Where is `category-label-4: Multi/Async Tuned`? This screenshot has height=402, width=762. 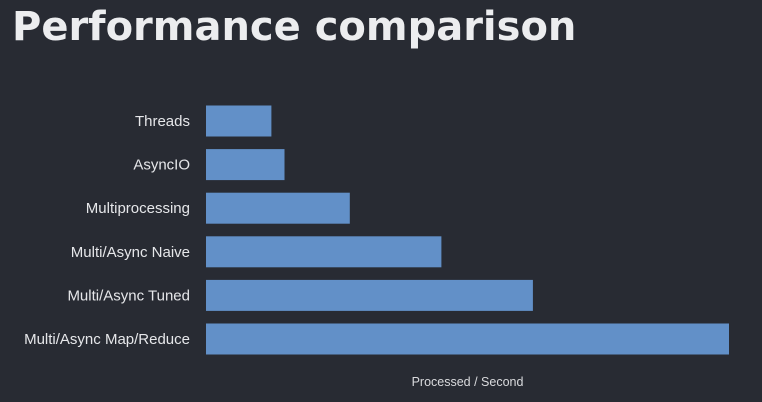 category-label-4: Multi/Async Tuned is located at coordinates (128, 295).